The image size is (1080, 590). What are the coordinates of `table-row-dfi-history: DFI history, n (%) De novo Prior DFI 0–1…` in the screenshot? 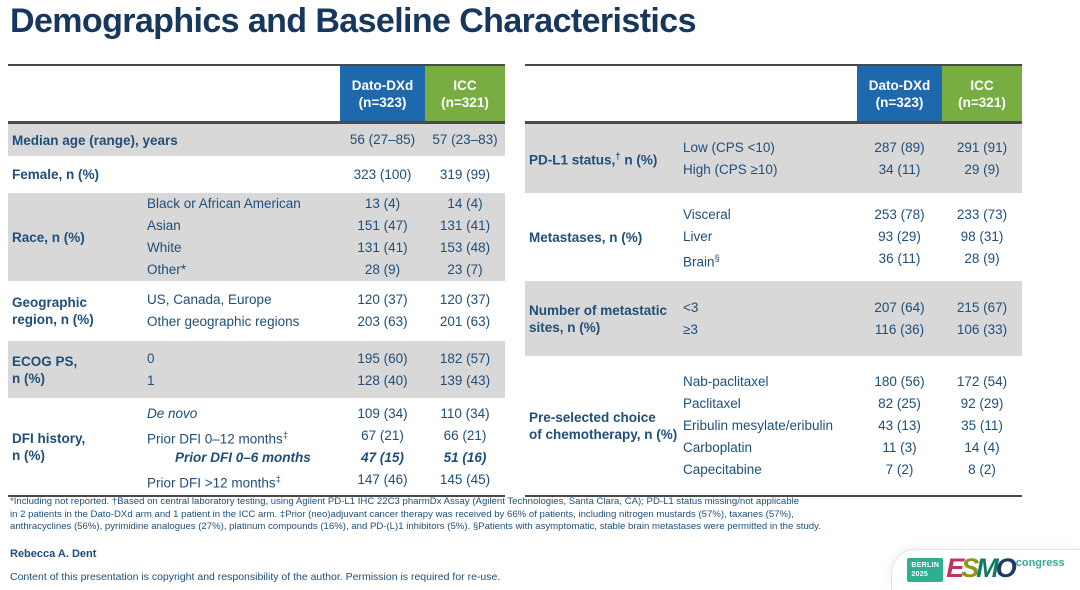 It's located at (256, 446).